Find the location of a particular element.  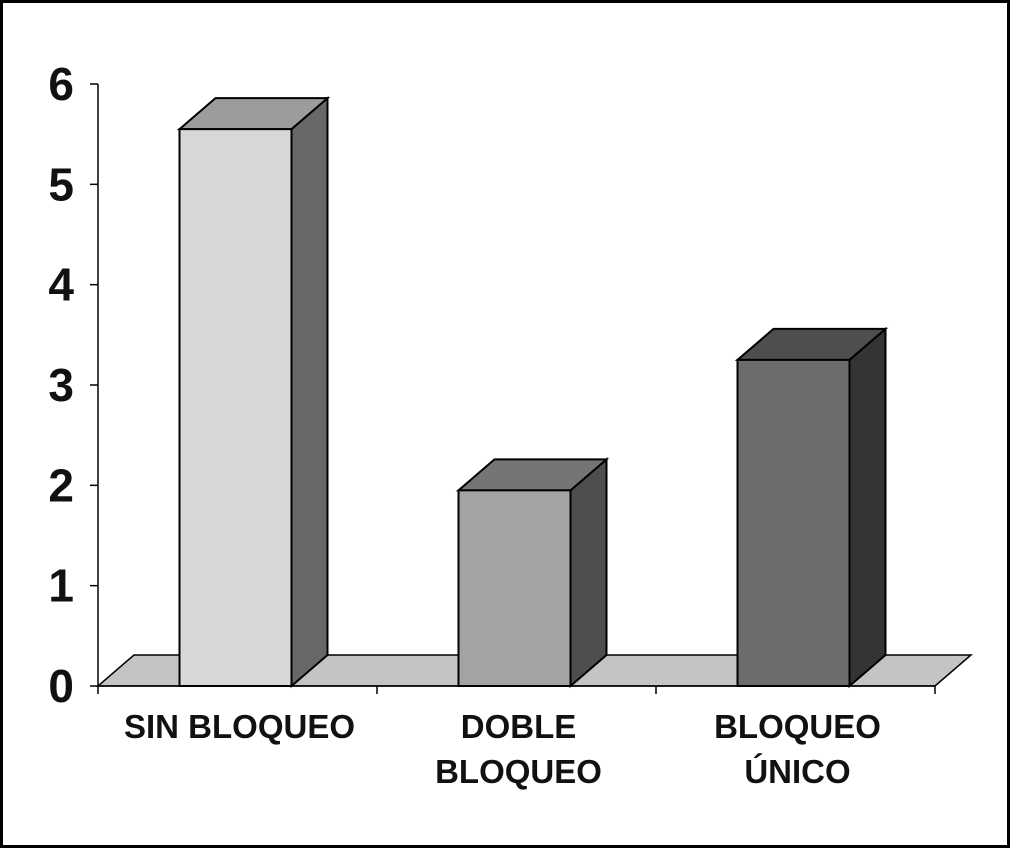

y-tick-label: 0 is located at coordinates (61, 686).